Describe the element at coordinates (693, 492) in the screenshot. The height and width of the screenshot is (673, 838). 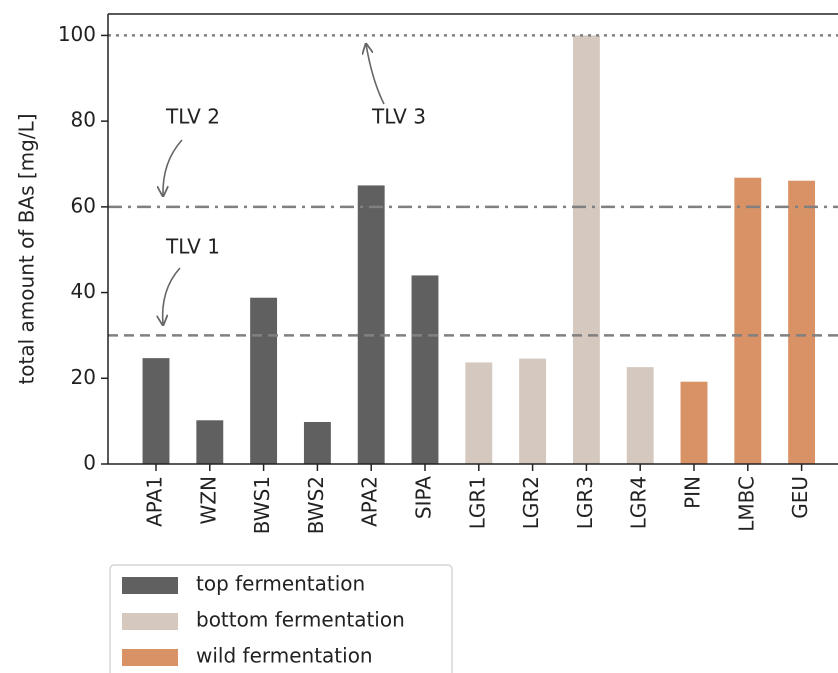
I see `x-tick-label: PIN` at that location.